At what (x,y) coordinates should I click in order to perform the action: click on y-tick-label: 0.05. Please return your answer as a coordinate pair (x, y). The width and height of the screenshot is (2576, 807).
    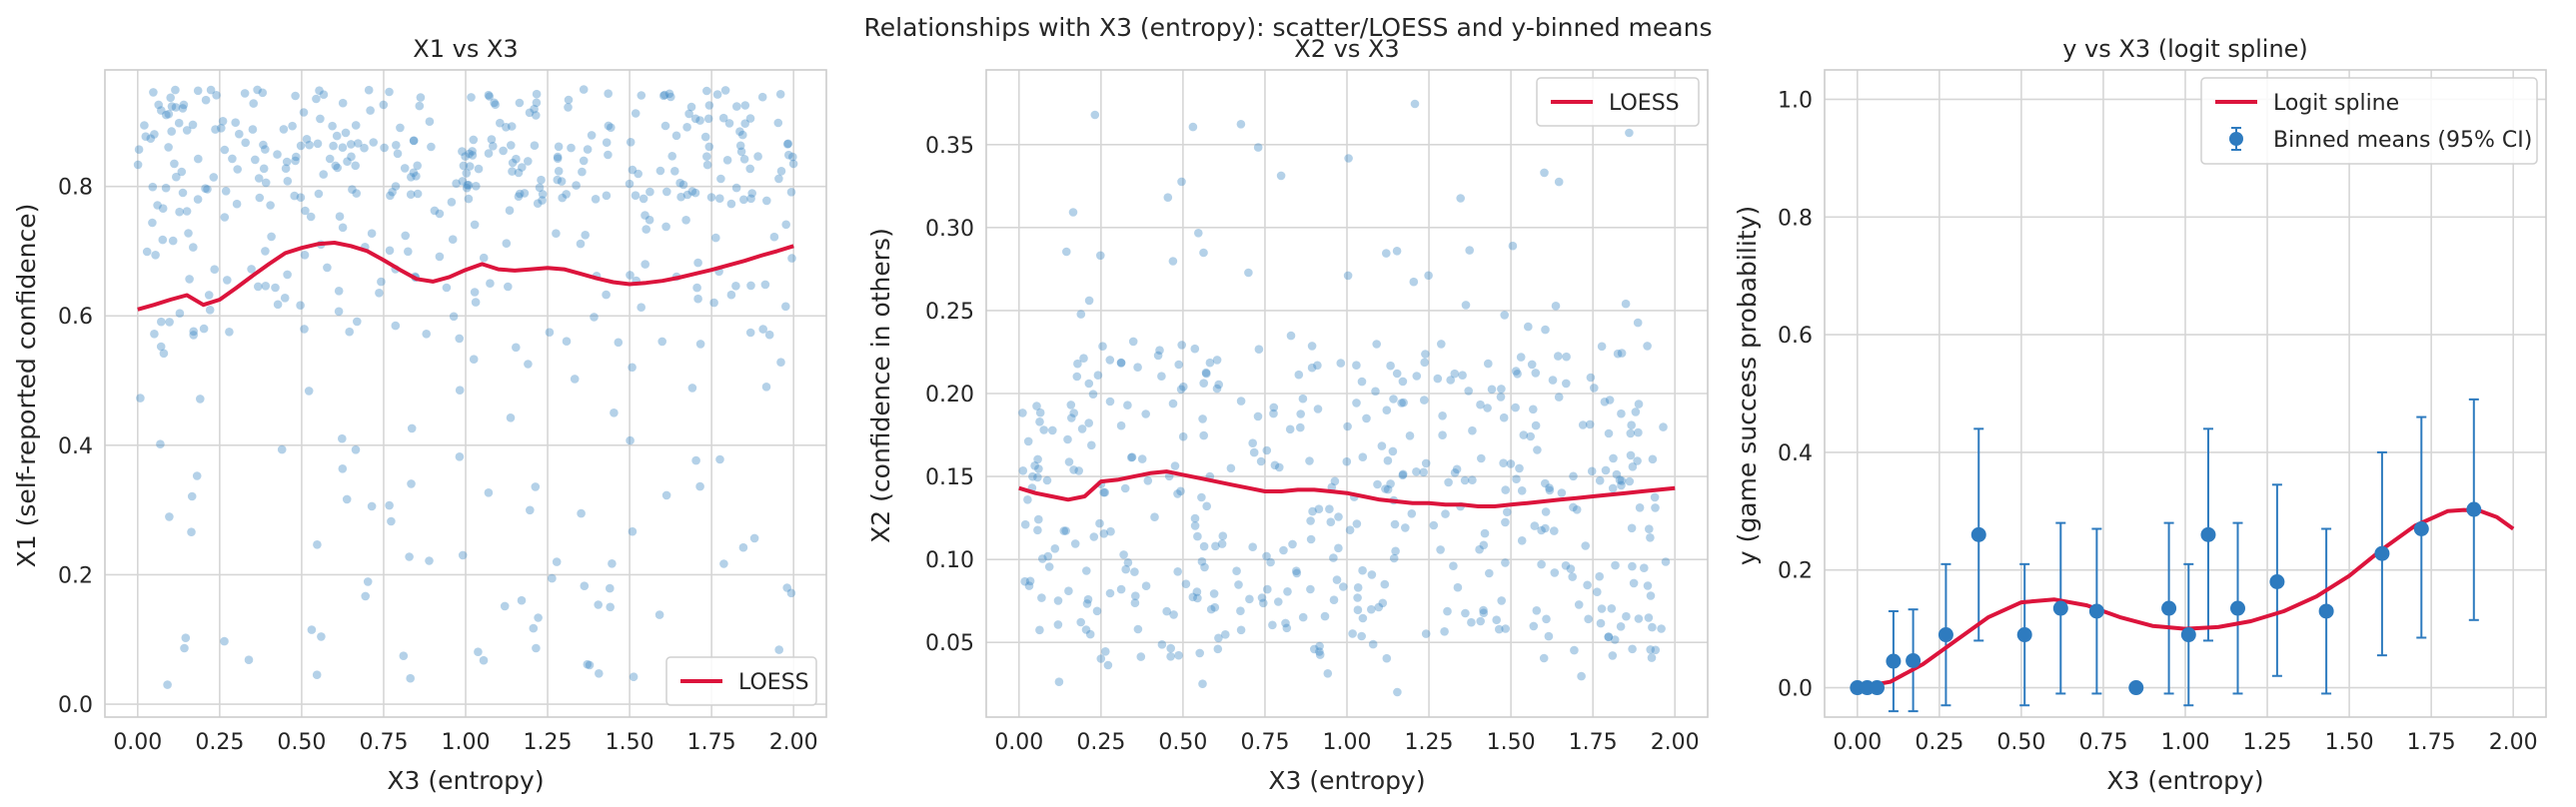
    Looking at the image, I should click on (949, 644).